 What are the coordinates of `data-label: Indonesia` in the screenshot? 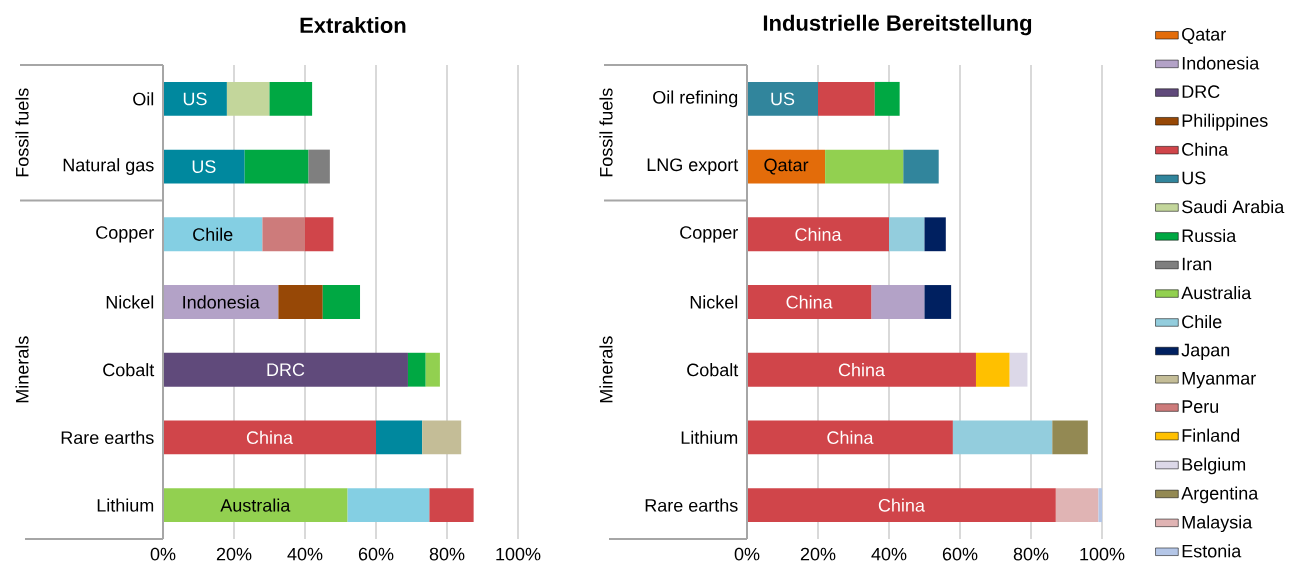 It's located at (221, 302).